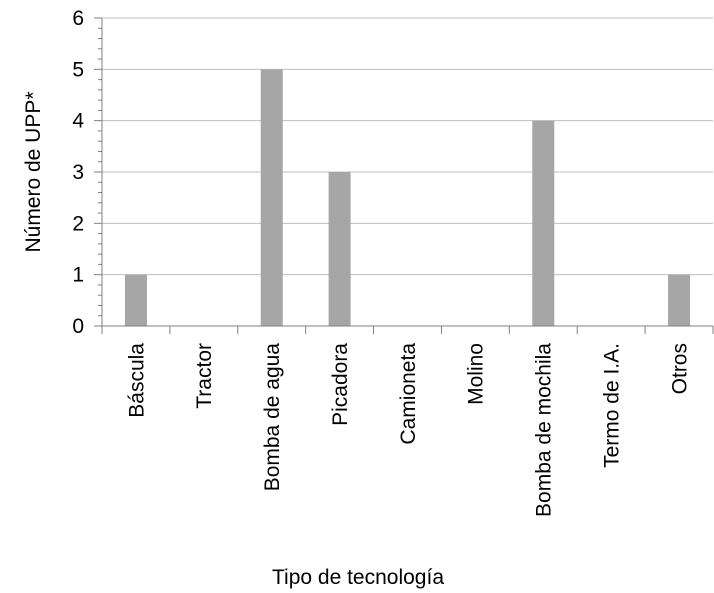 The width and height of the screenshot is (714, 593). Describe the element at coordinates (272, 417) in the screenshot. I see `x-tick-label: Bomba de agua` at that location.